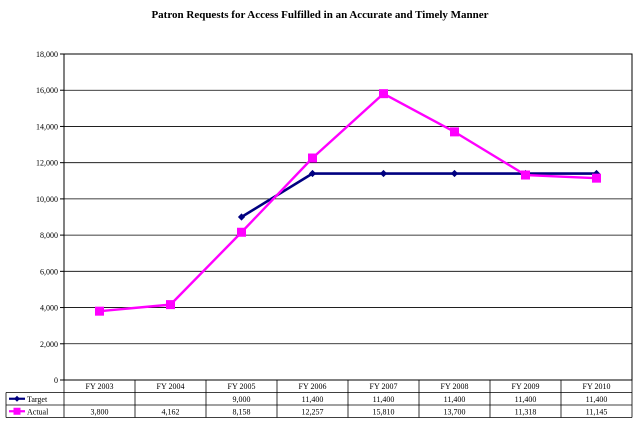 The width and height of the screenshot is (640, 436). I want to click on x-category-label: FY 2004, so click(171, 386).